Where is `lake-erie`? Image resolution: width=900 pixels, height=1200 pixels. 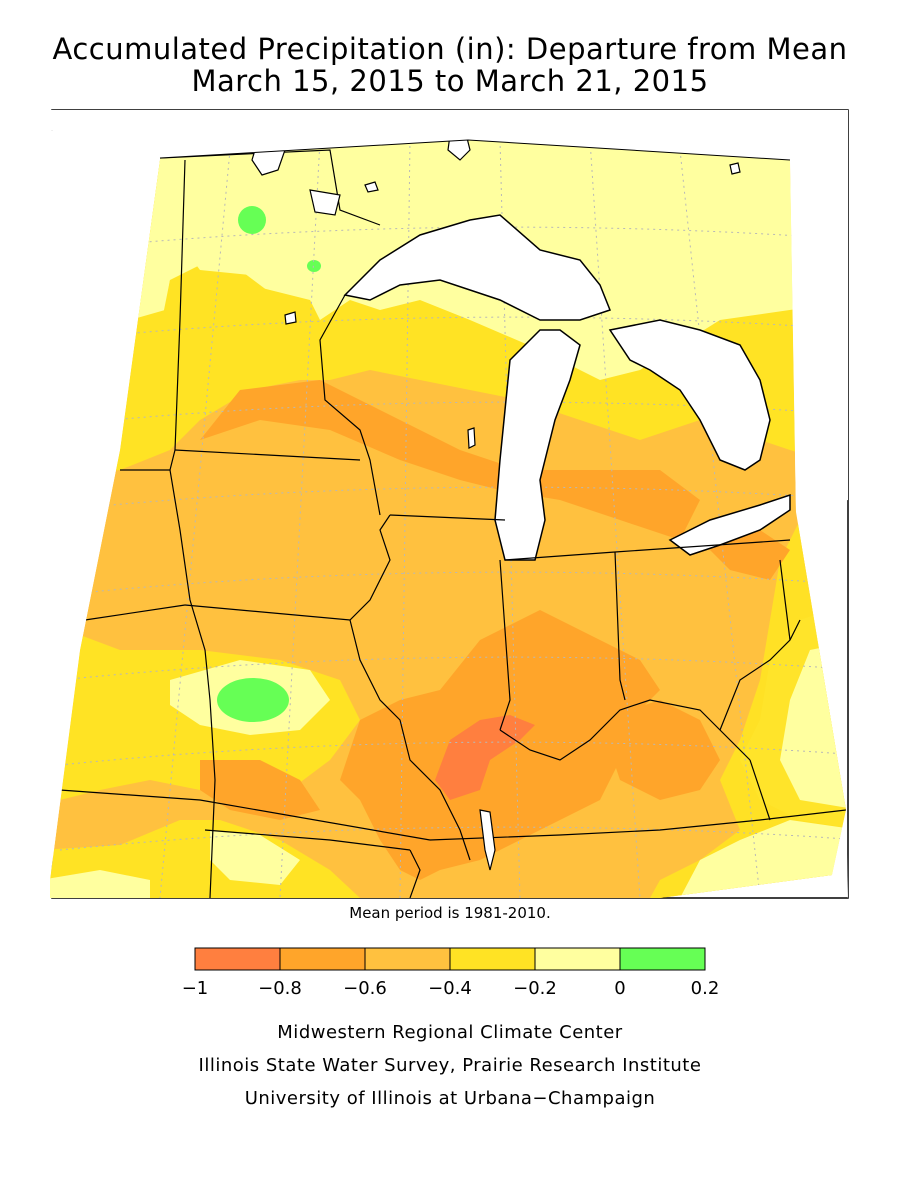
lake-erie is located at coordinates (729, 524).